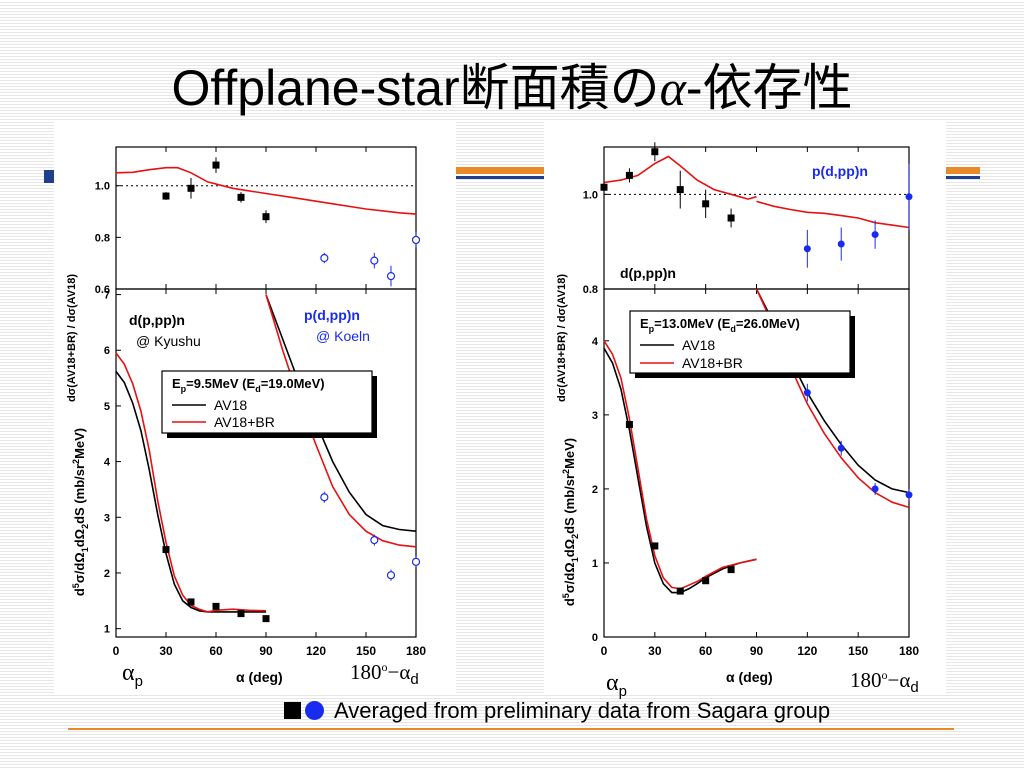 This screenshot has height=768, width=1024. I want to click on title-alpha: α, so click(672, 88).